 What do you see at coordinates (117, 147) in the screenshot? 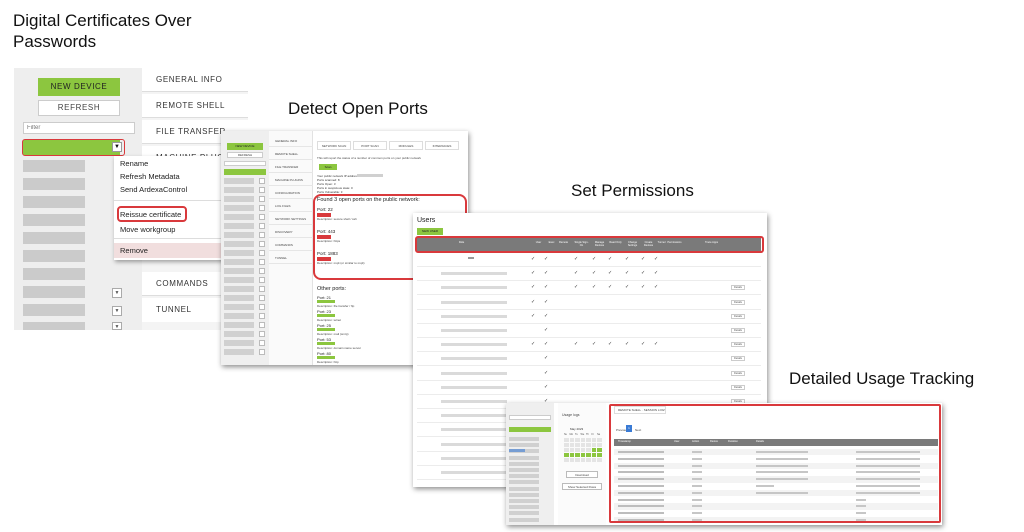
I see `selected-device-dropdown: ▼` at bounding box center [117, 147].